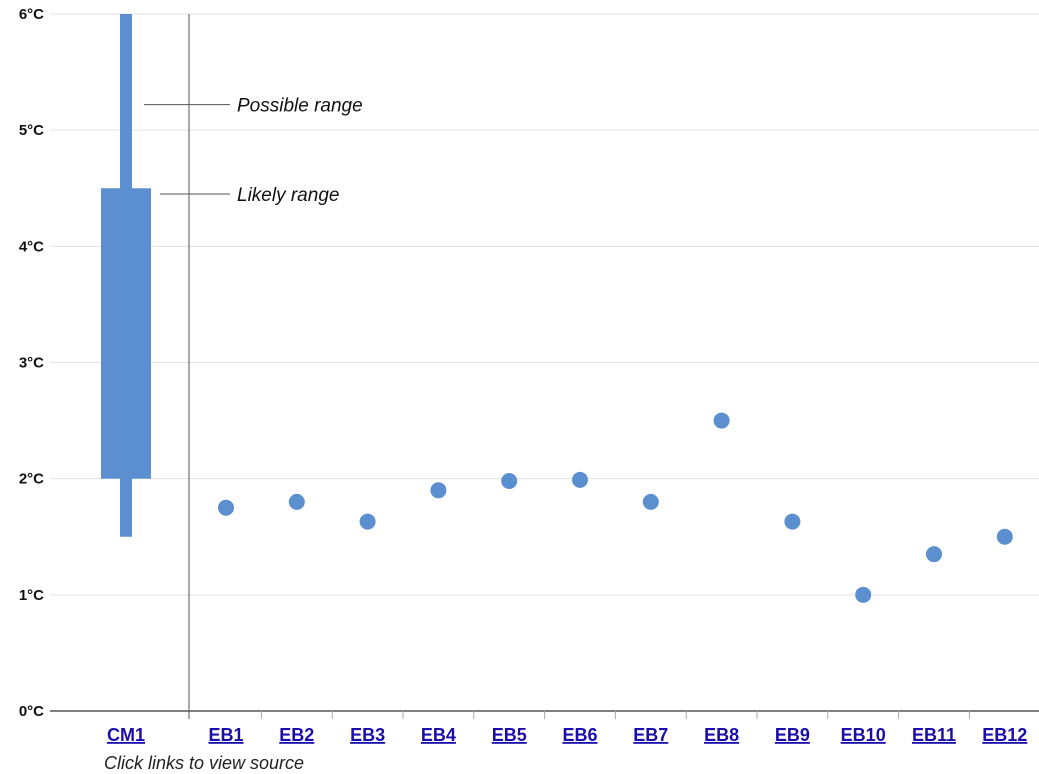 Image resolution: width=1039 pixels, height=774 pixels. What do you see at coordinates (509, 735) in the screenshot?
I see `category-link-eb5: EB5` at bounding box center [509, 735].